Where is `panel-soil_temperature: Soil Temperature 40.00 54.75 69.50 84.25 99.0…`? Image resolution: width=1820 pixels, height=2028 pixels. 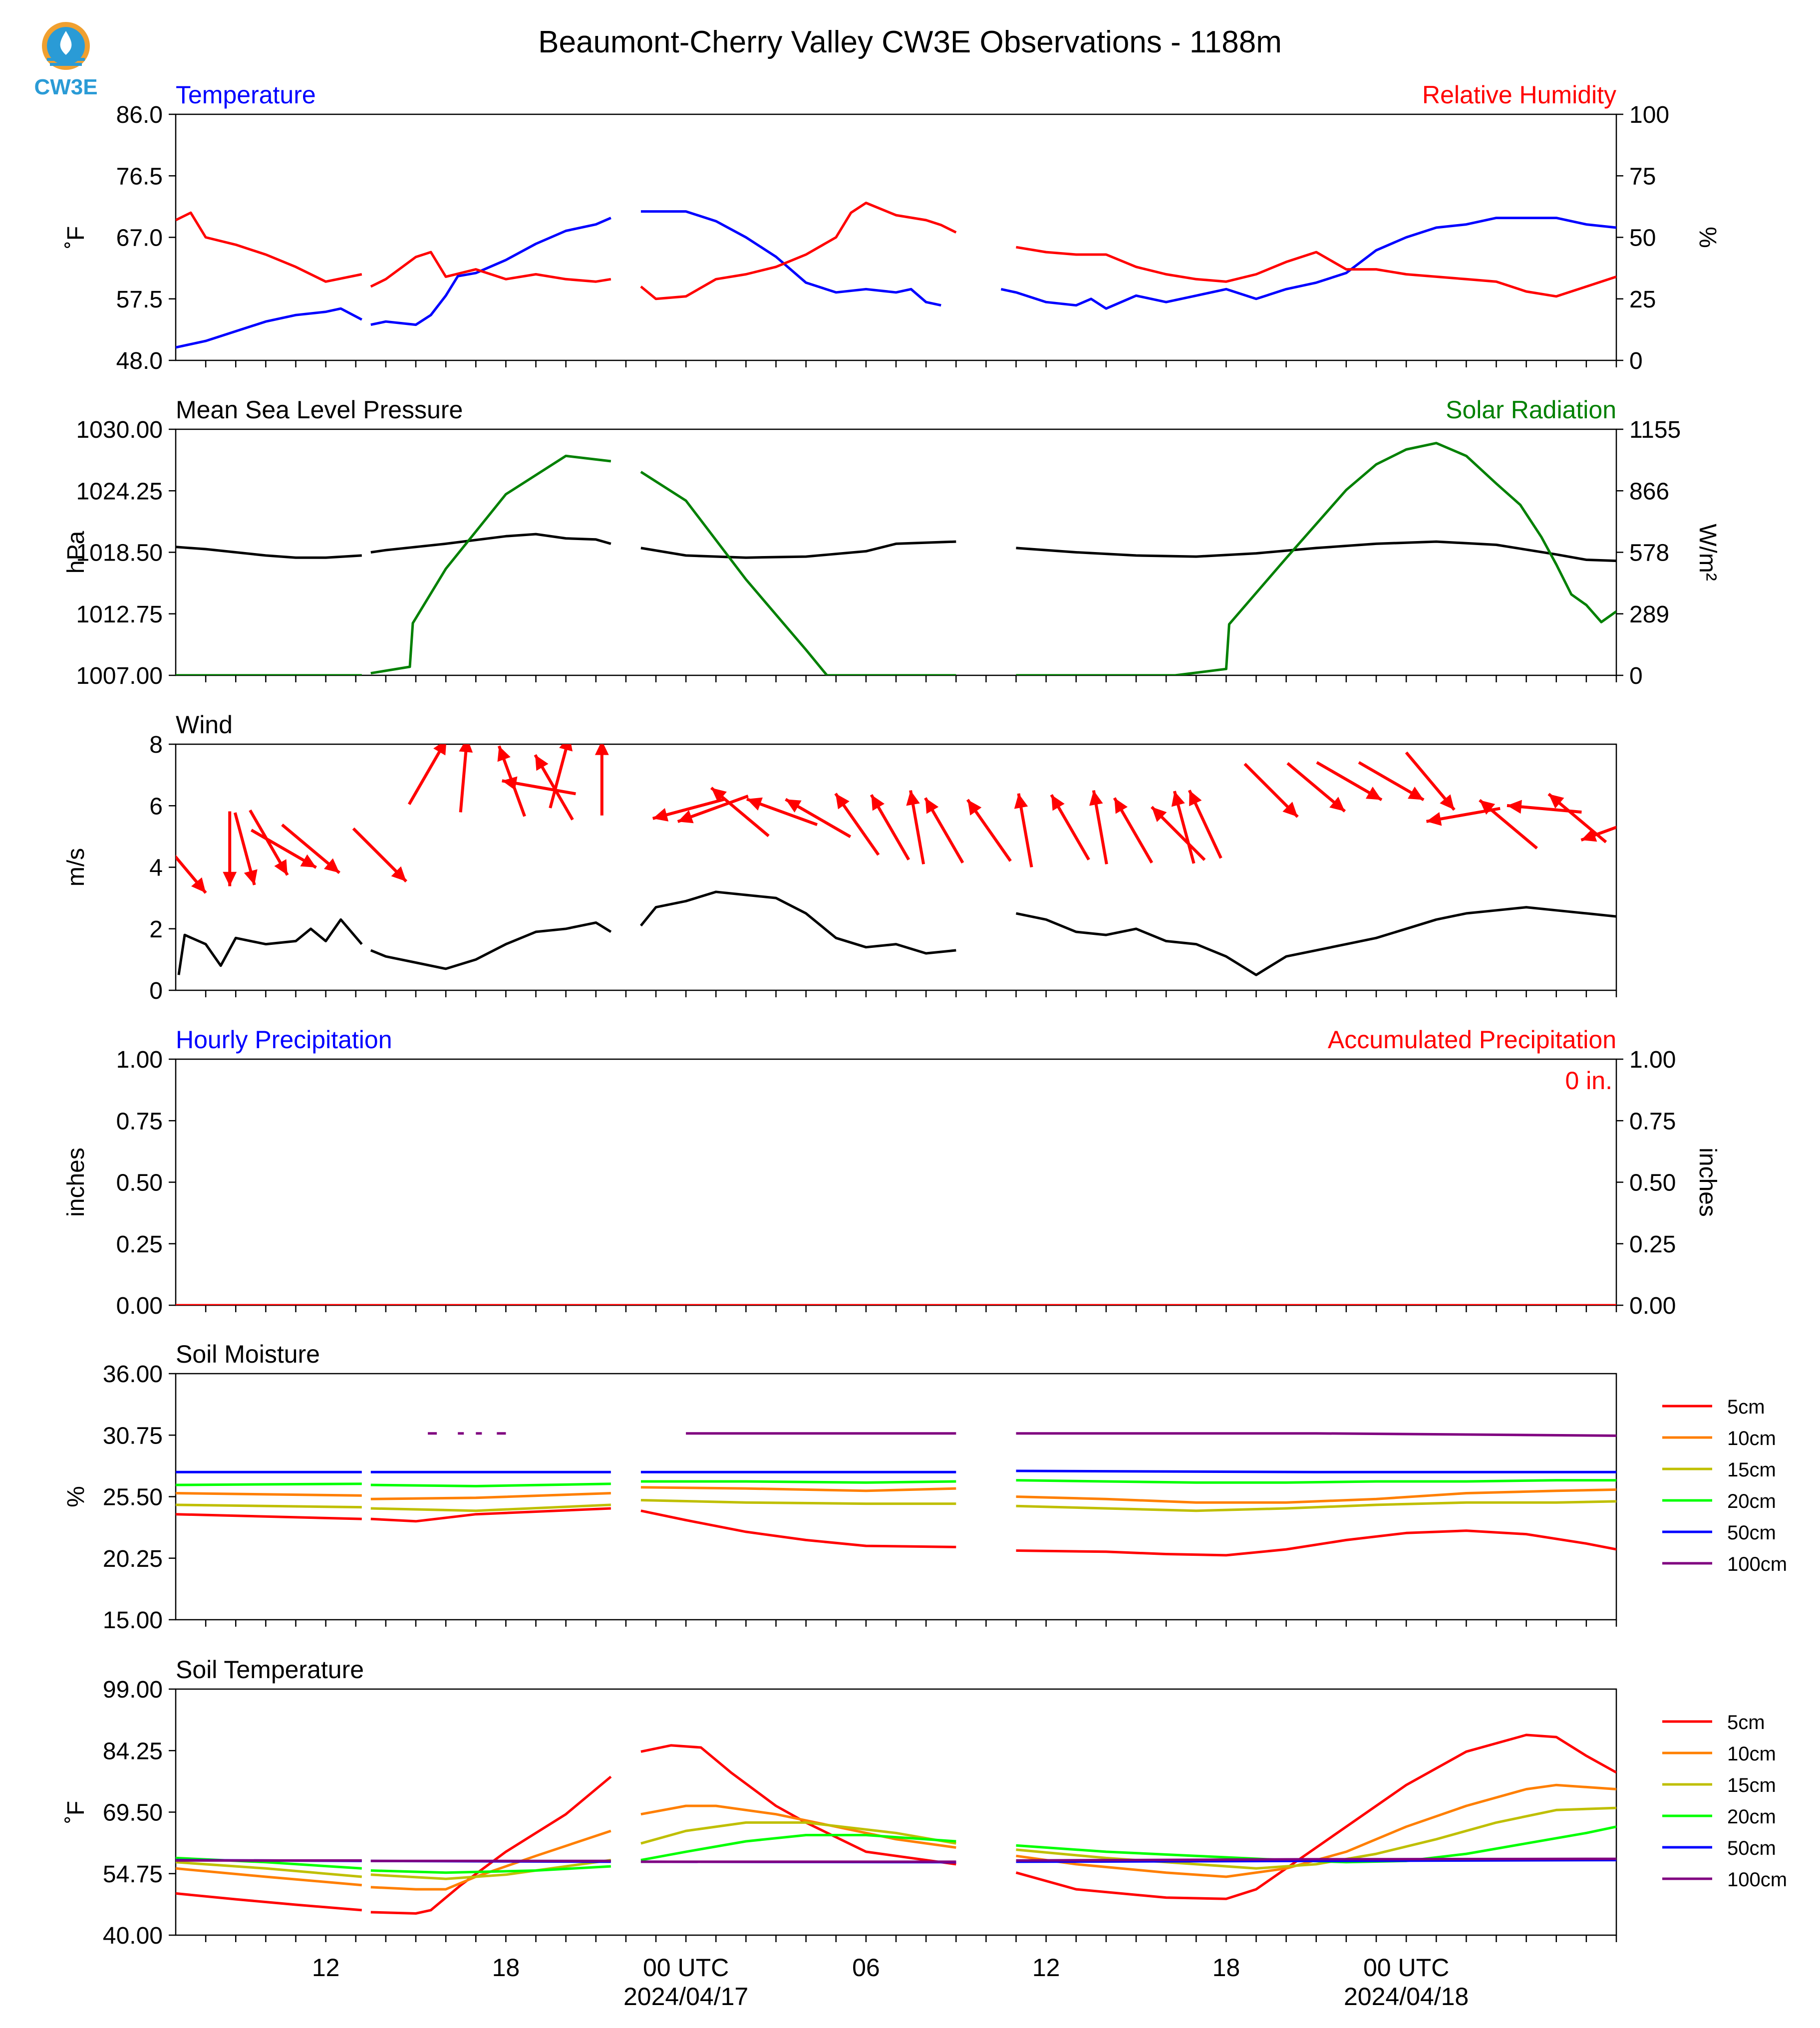
panel-soil_temperature: Soil Temperature 40.00 54.75 69.50 84.25 99.0… is located at coordinates (925, 1802).